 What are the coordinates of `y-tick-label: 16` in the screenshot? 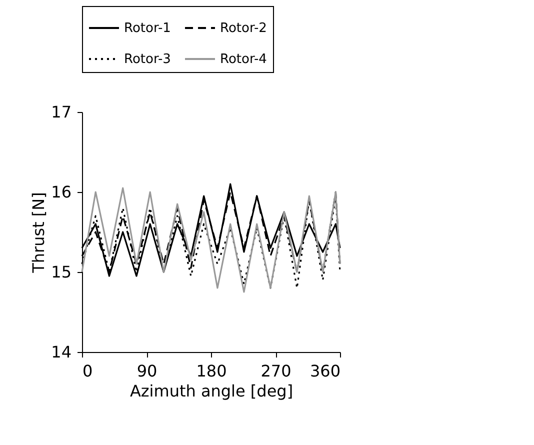 It's located at (61, 192).